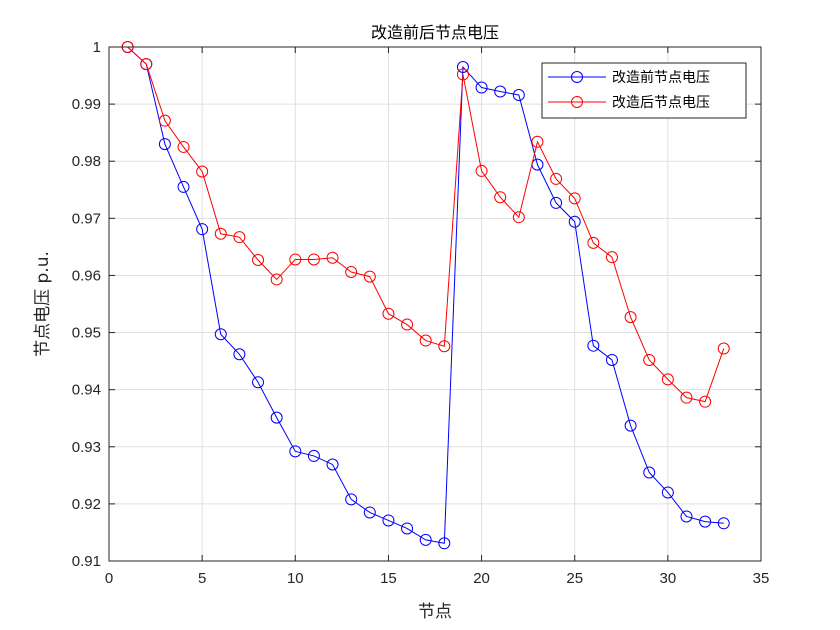  What do you see at coordinates (109, 578) in the screenshot?
I see `x-tick-label: 0` at bounding box center [109, 578].